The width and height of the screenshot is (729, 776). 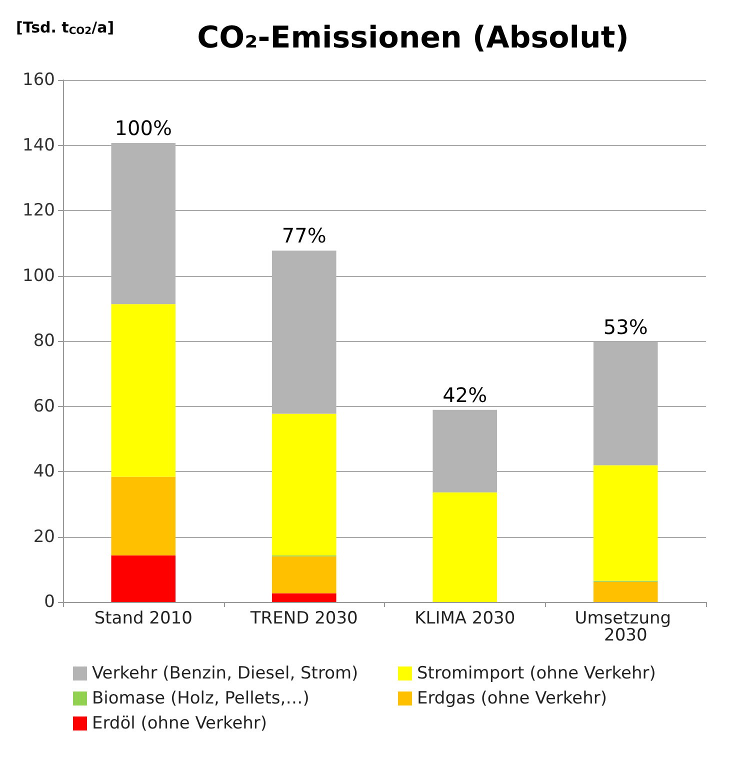 What do you see at coordinates (625, 627) in the screenshot?
I see `x-tick-label: Umsetzung 2030` at bounding box center [625, 627].